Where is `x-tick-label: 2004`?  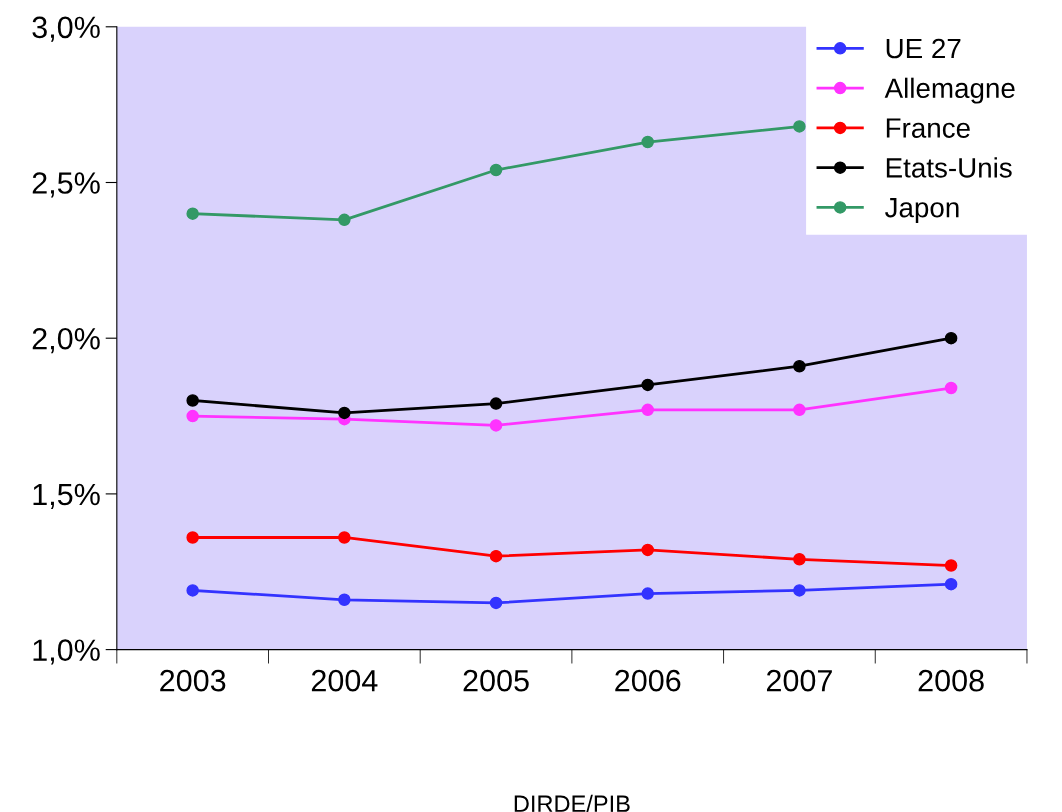
x-tick-label: 2004 is located at coordinates (344, 680).